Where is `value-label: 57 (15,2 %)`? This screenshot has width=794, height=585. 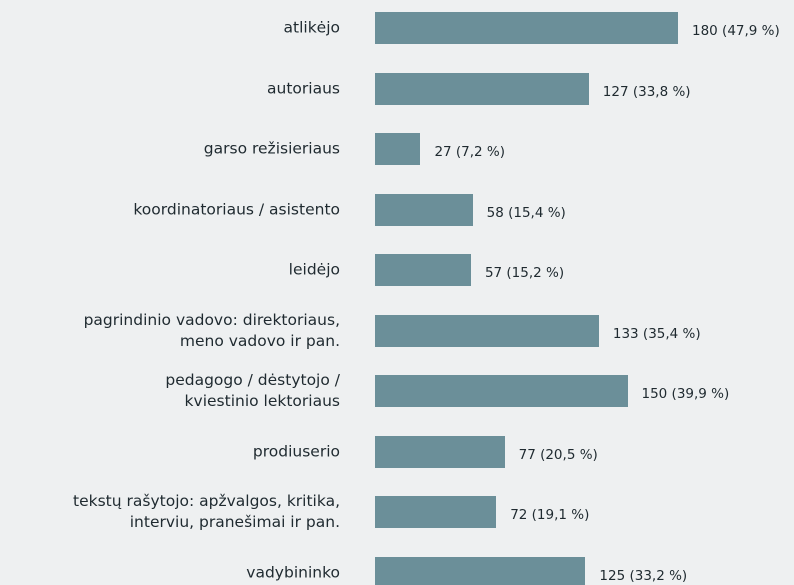 value-label: 57 (15,2 %) is located at coordinates (524, 273).